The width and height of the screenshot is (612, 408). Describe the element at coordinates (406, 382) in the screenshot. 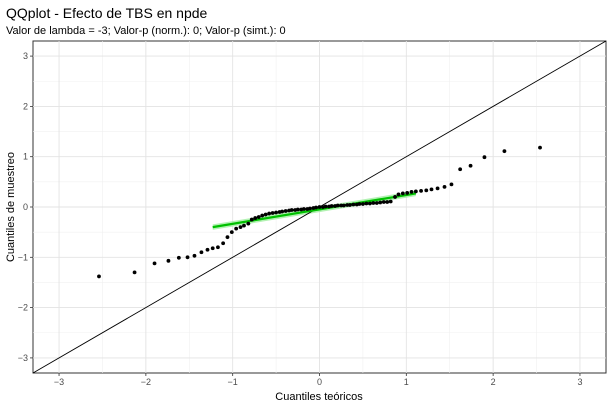

I see `x-tick-label: 1` at that location.